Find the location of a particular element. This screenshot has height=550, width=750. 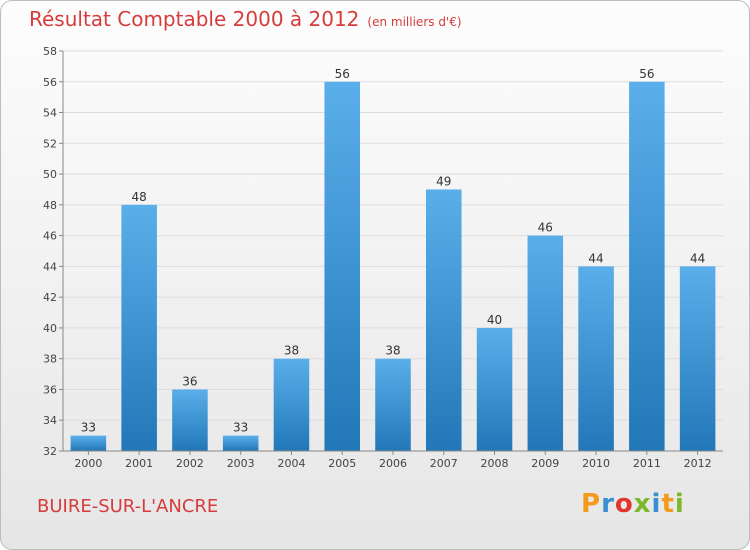

value-label-2001: 48 is located at coordinates (139, 197).